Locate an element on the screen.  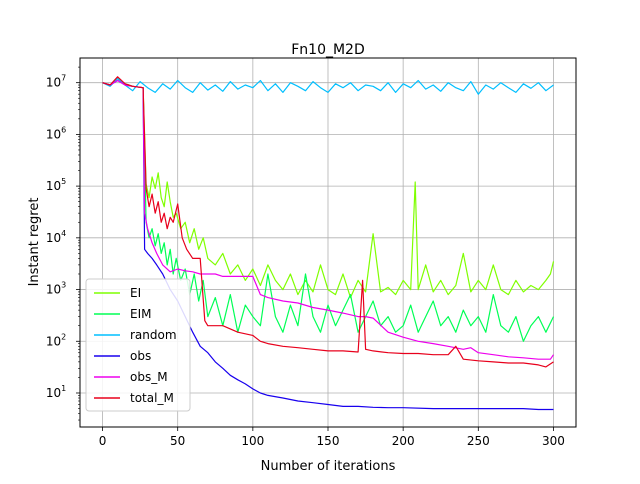
x-tick-label: 150 is located at coordinates (328, 441).